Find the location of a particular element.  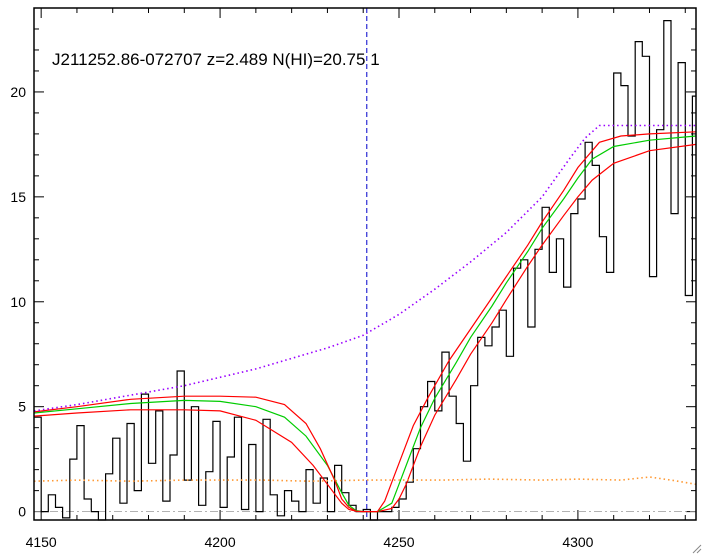

chart-title: J211252.86-072707 z=2.489 N(HI)=20.75 1 is located at coordinates (216, 59).